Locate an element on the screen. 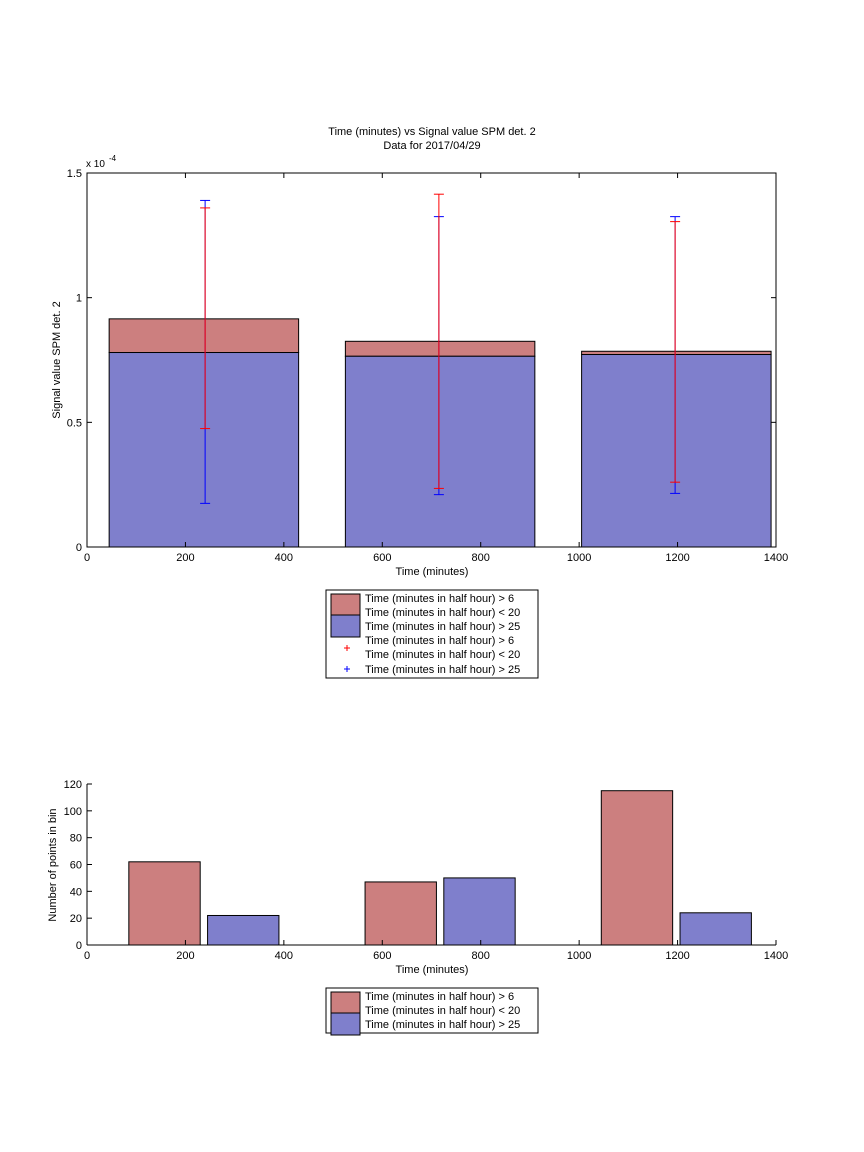 Image resolution: width=864 pixels, height=1152 pixels. legend1-entry2: Time (minutes in half hour) > 25 is located at coordinates (442, 627).